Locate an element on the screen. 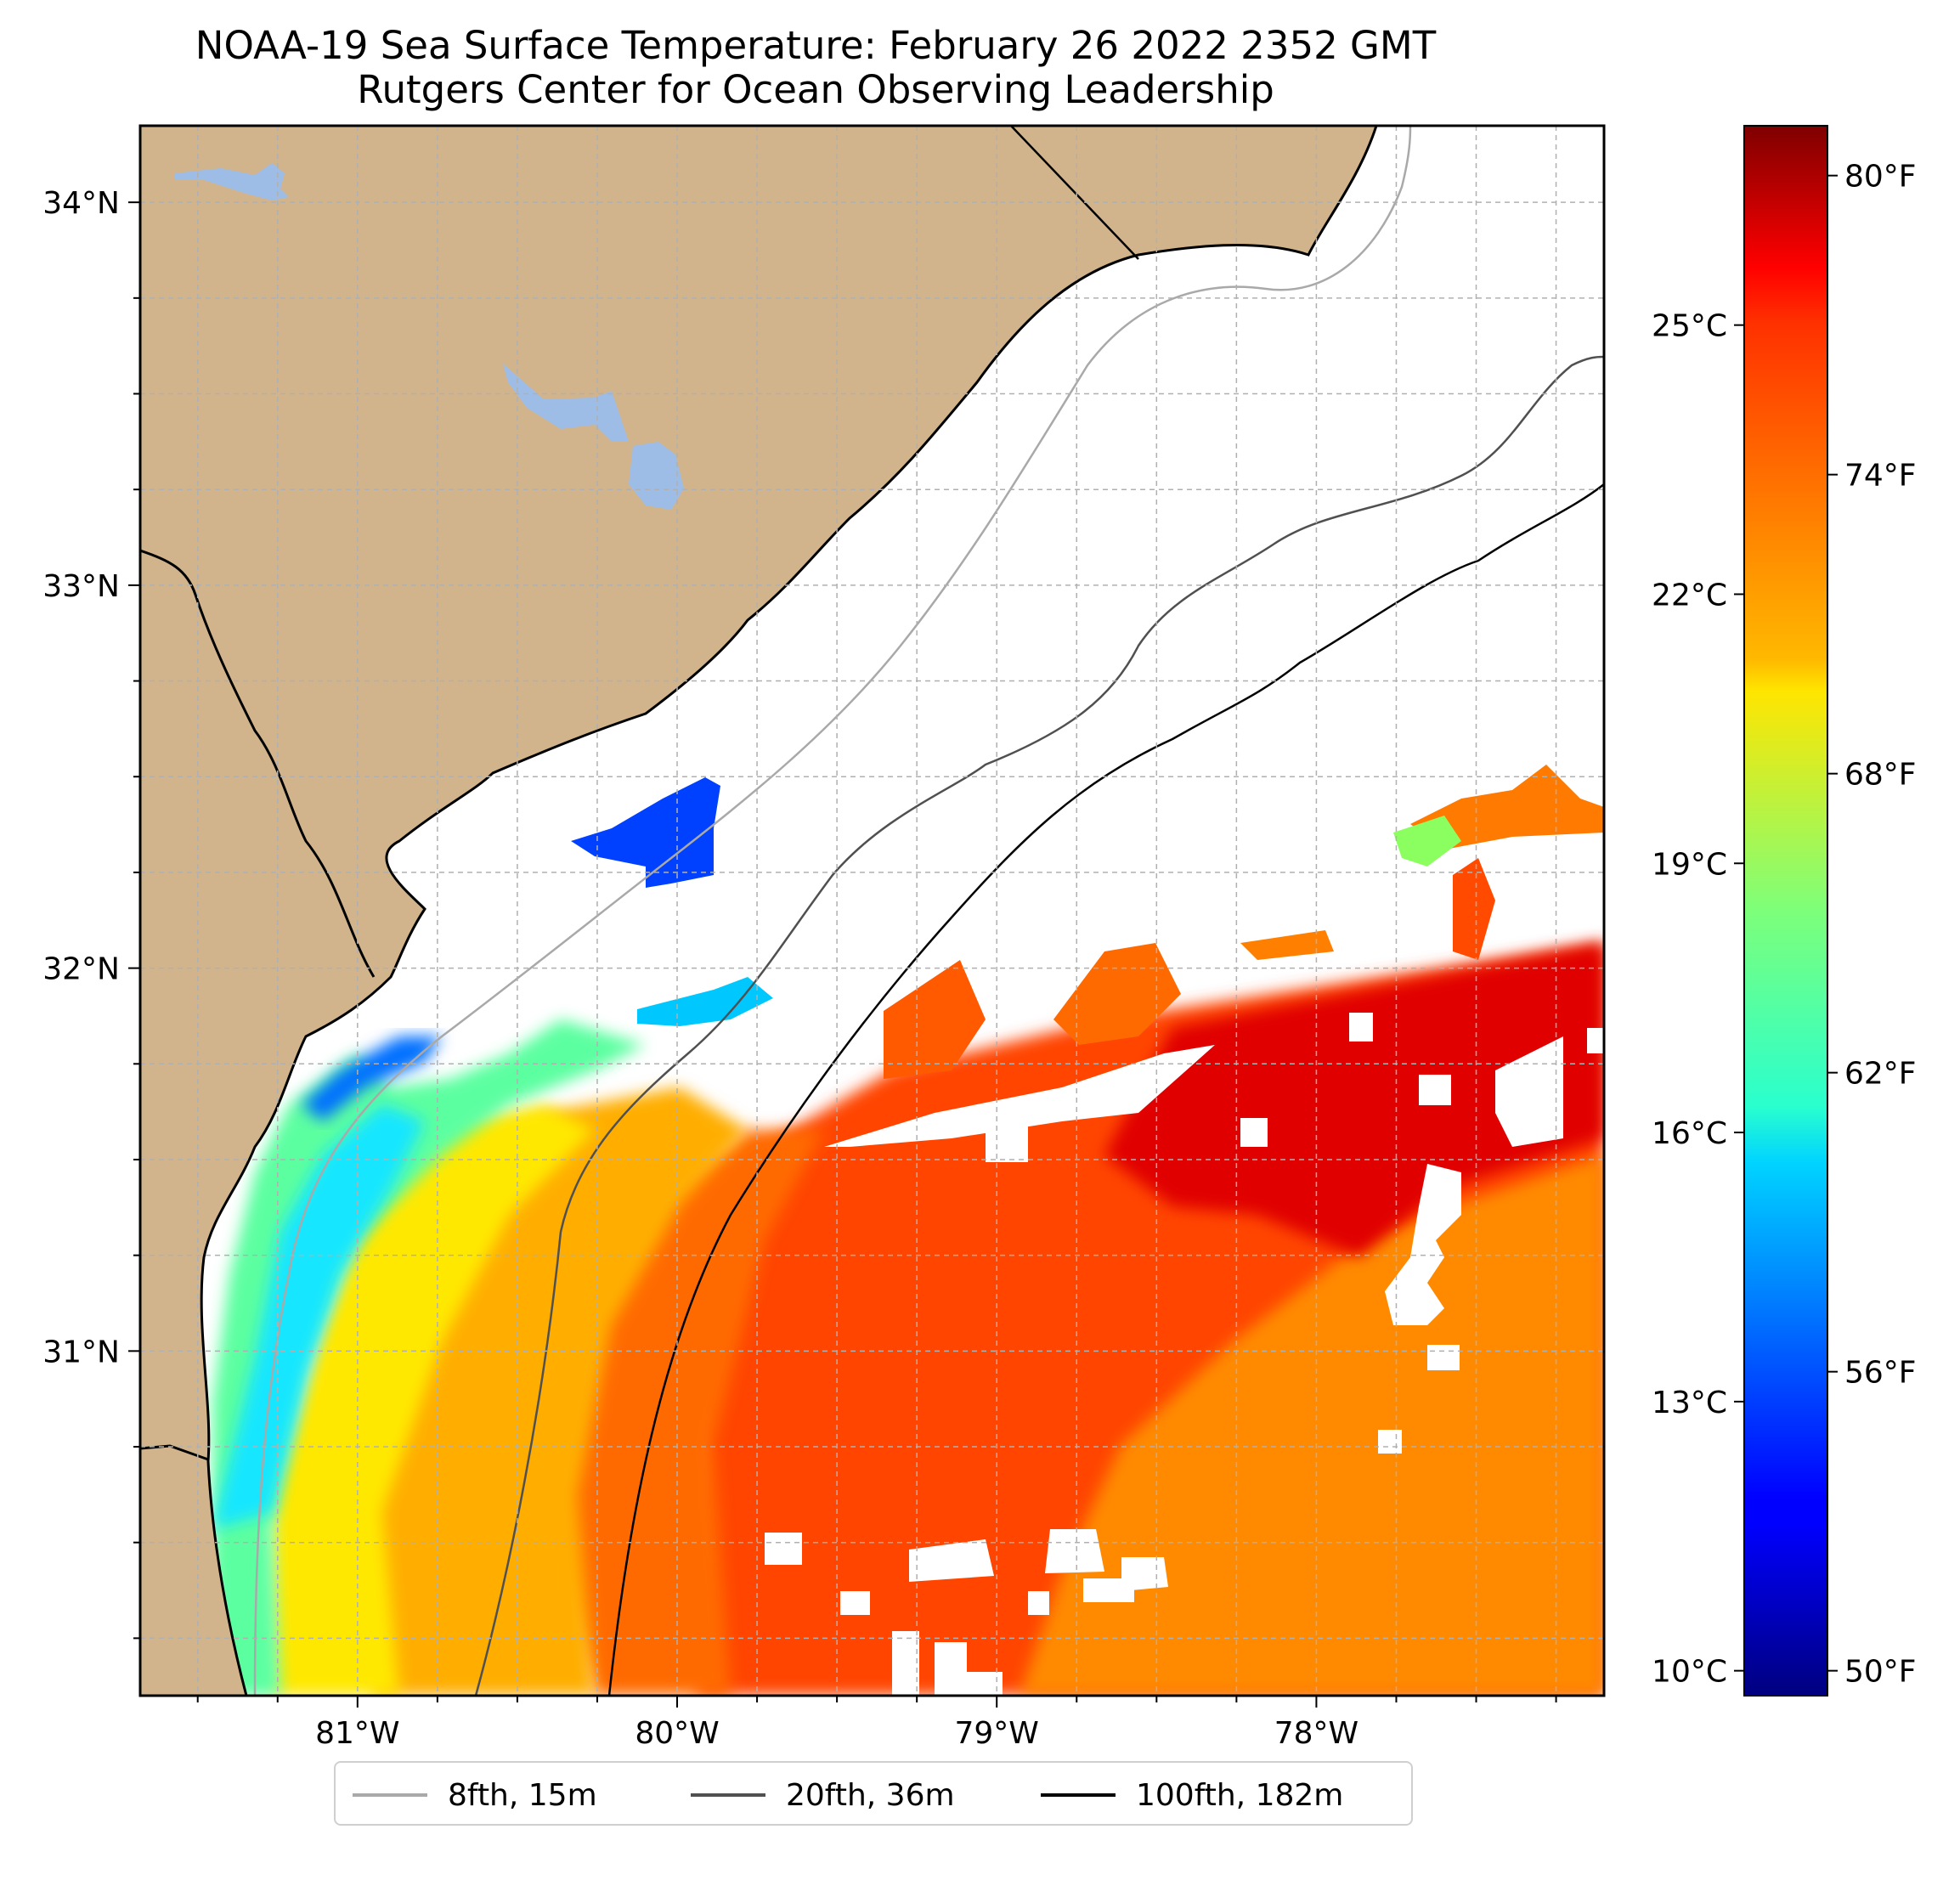 The height and width of the screenshot is (1880, 1960). longitude-tick-label: 81°W is located at coordinates (357, 1734).